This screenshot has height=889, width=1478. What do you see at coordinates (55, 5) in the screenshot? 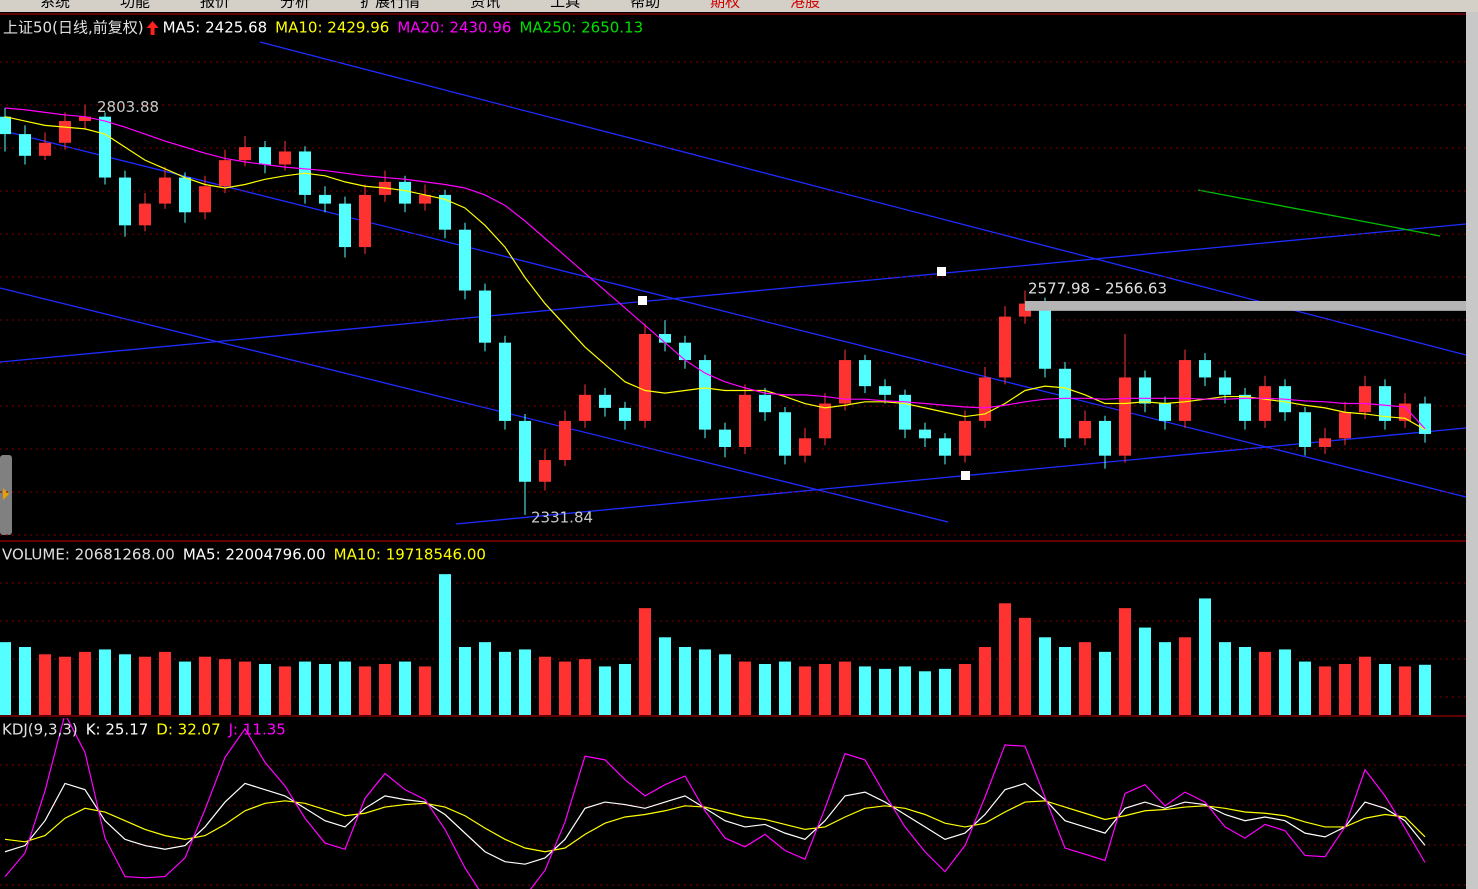
I see `menu-item: 系统` at bounding box center [55, 5].